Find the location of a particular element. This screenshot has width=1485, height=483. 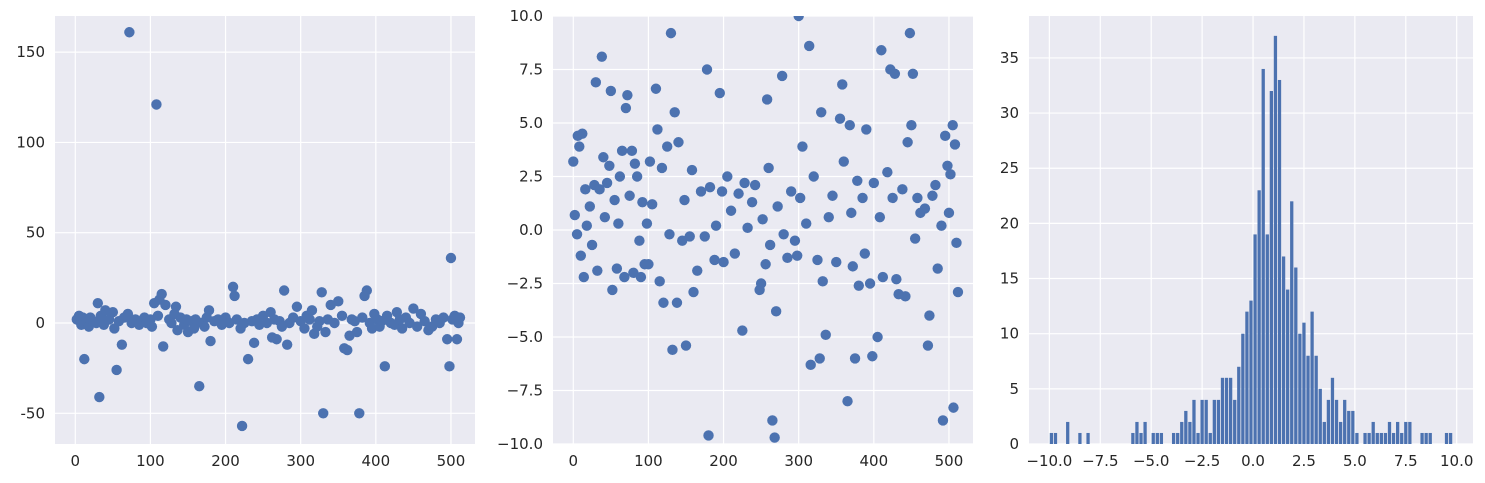

x-tick-label: 0.0 is located at coordinates (1253, 461).